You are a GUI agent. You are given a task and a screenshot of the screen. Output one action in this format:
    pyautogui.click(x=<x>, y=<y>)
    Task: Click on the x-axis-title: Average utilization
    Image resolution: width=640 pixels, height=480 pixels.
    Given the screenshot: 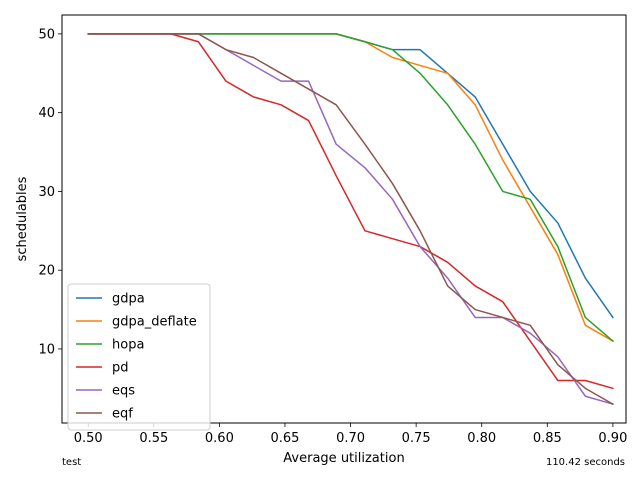 What is the action you would take?
    pyautogui.click(x=343, y=458)
    